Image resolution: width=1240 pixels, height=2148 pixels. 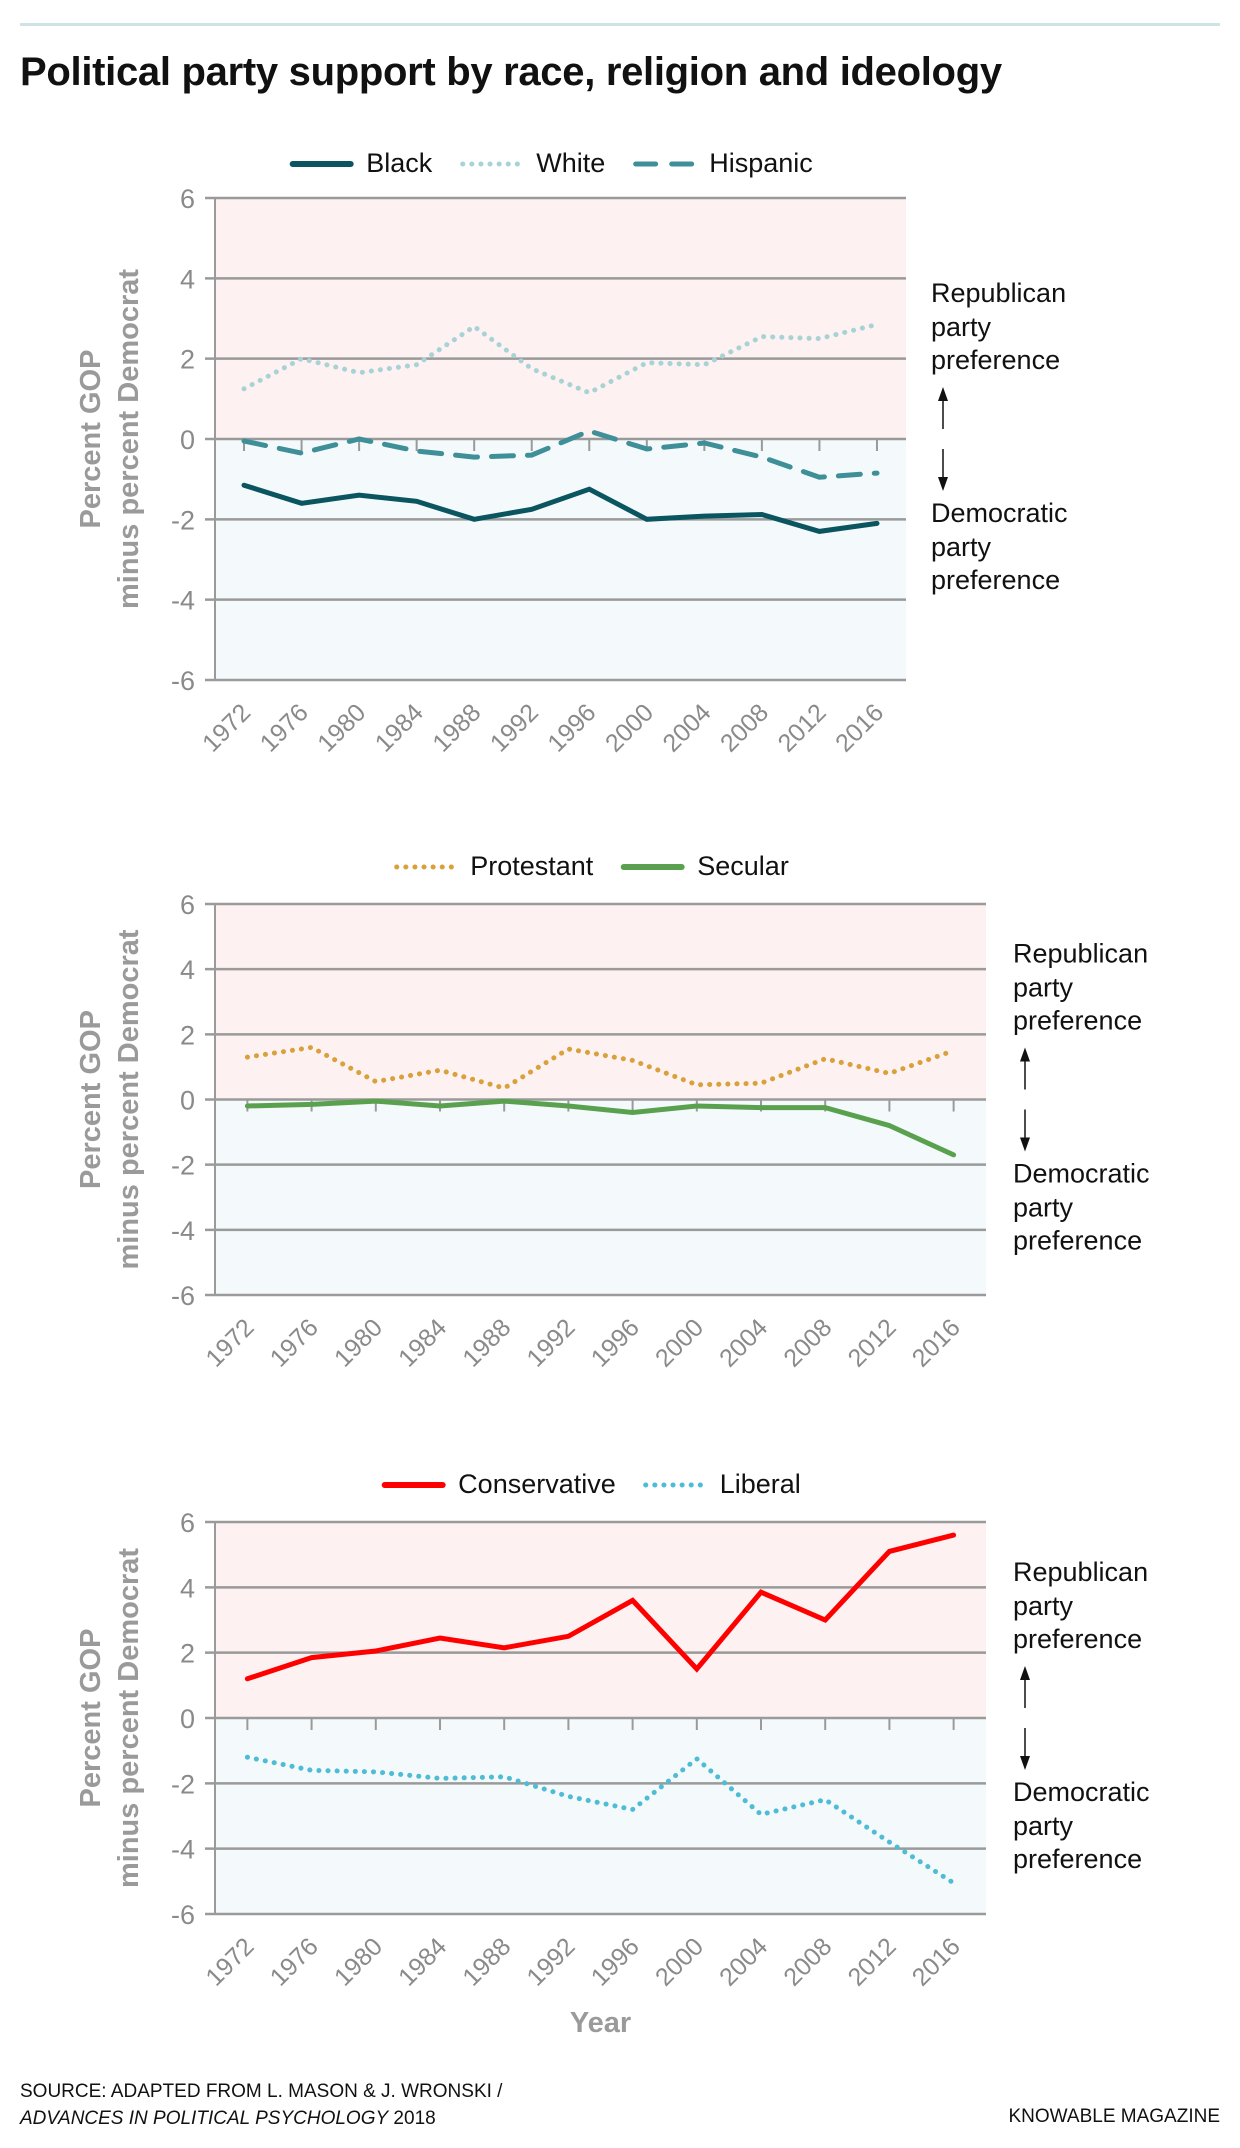 What do you see at coordinates (399, 163) in the screenshot?
I see `legend-label: Black` at bounding box center [399, 163].